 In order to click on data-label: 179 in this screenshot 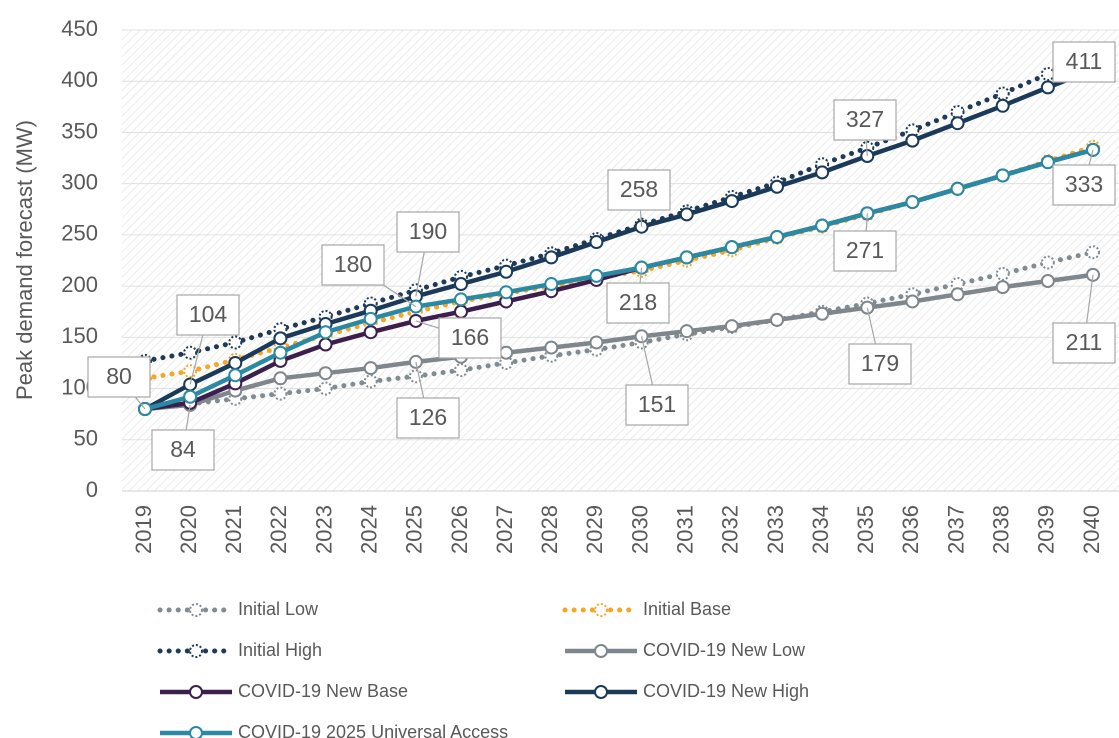, I will do `click(880, 363)`.